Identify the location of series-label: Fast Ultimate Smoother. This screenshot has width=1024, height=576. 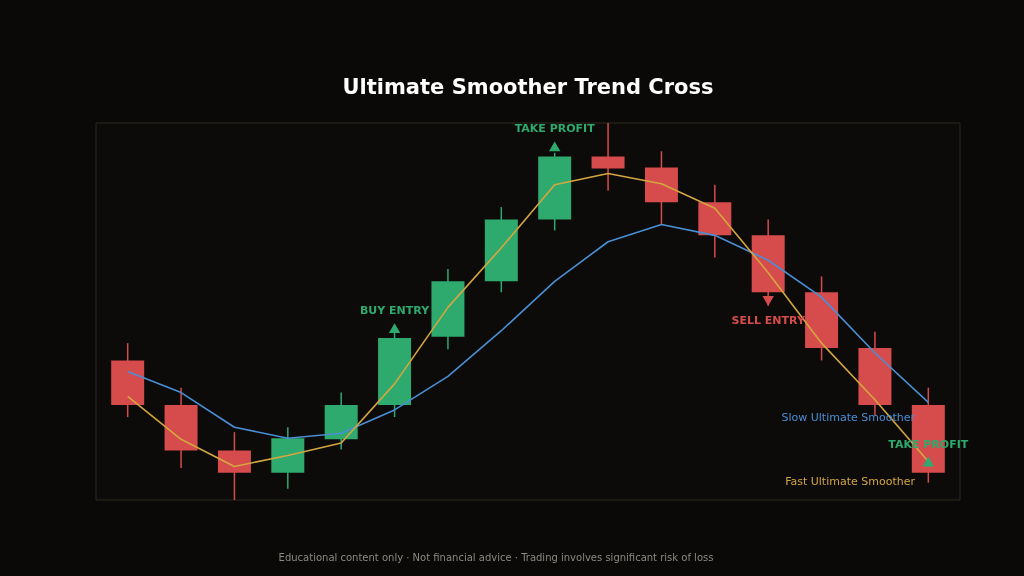
(850, 481).